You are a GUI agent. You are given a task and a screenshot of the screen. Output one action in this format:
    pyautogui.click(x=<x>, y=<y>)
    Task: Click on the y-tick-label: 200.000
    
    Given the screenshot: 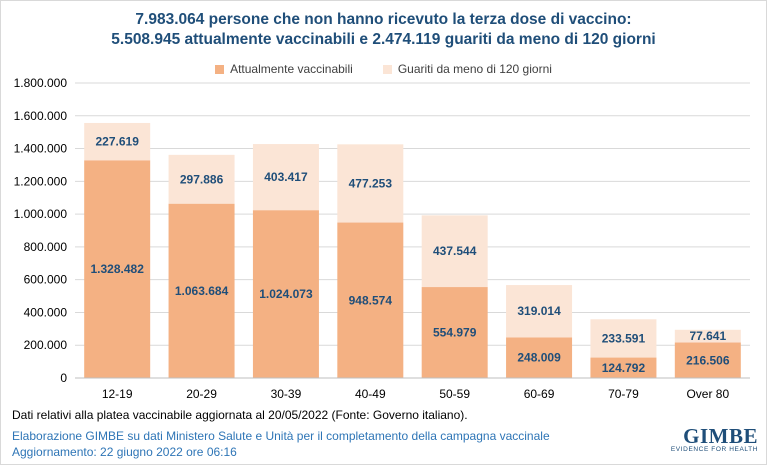 What is the action you would take?
    pyautogui.click(x=46, y=345)
    